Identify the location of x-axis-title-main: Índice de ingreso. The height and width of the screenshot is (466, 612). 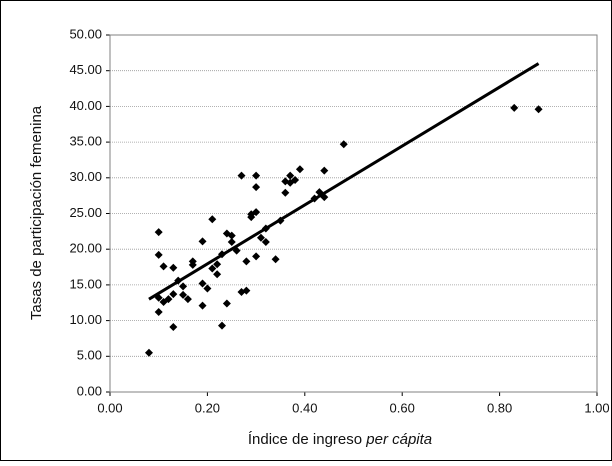
(305, 439).